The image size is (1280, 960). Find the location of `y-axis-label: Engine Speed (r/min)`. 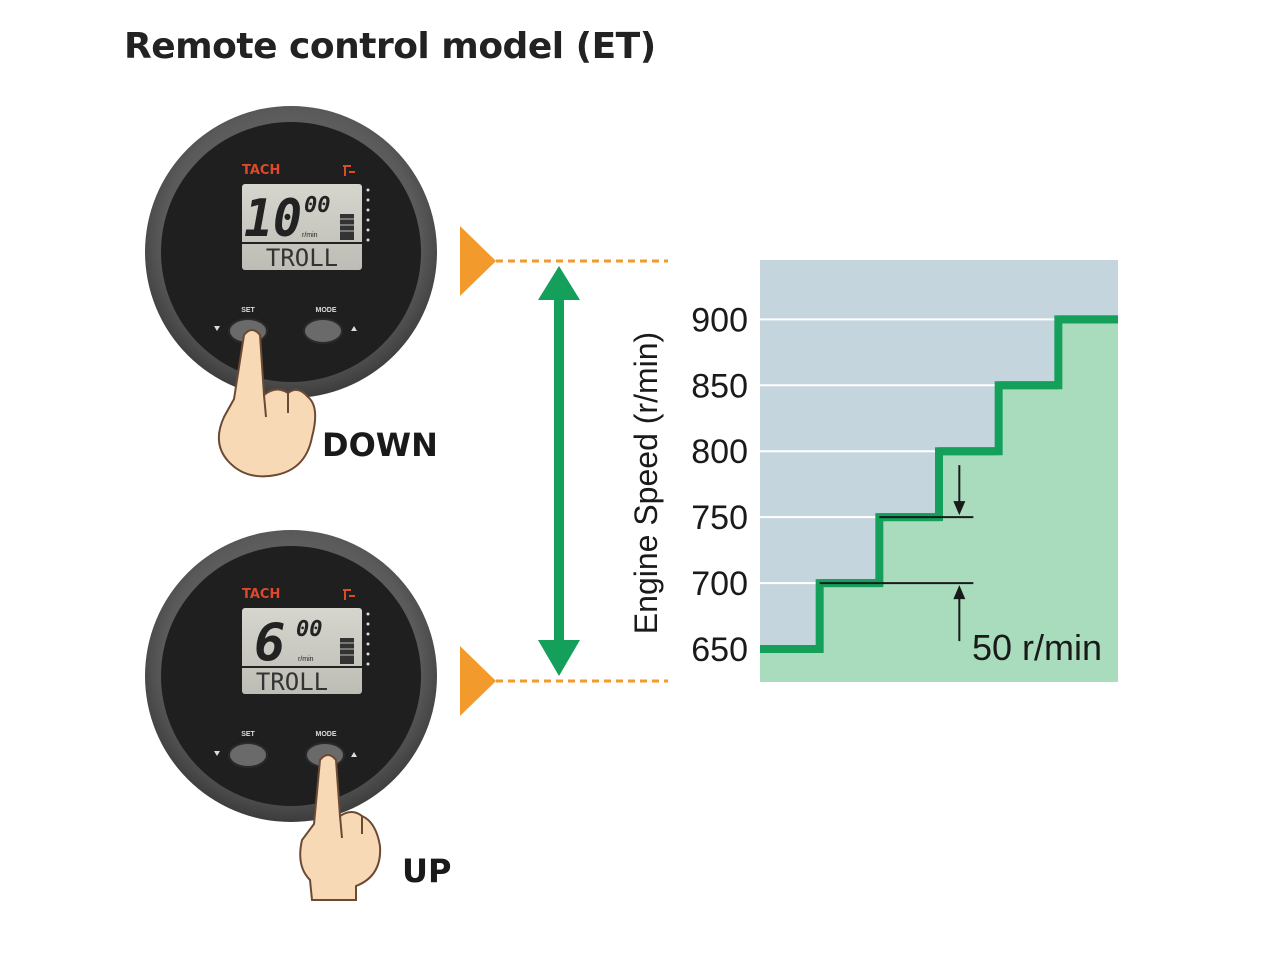

y-axis-label: Engine Speed (r/min) is located at coordinates (646, 483).